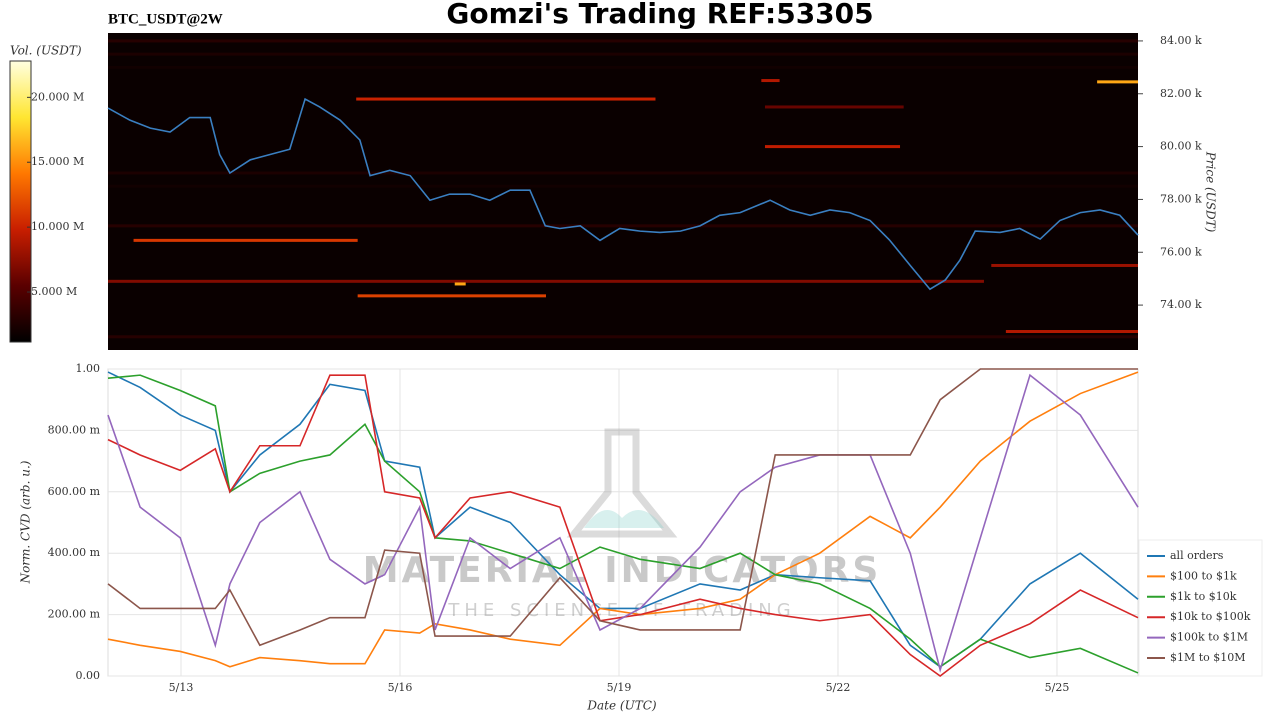 The width and height of the screenshot is (1280, 720). Describe the element at coordinates (619, 687) in the screenshot. I see `x-tick-label: 5/19` at that location.